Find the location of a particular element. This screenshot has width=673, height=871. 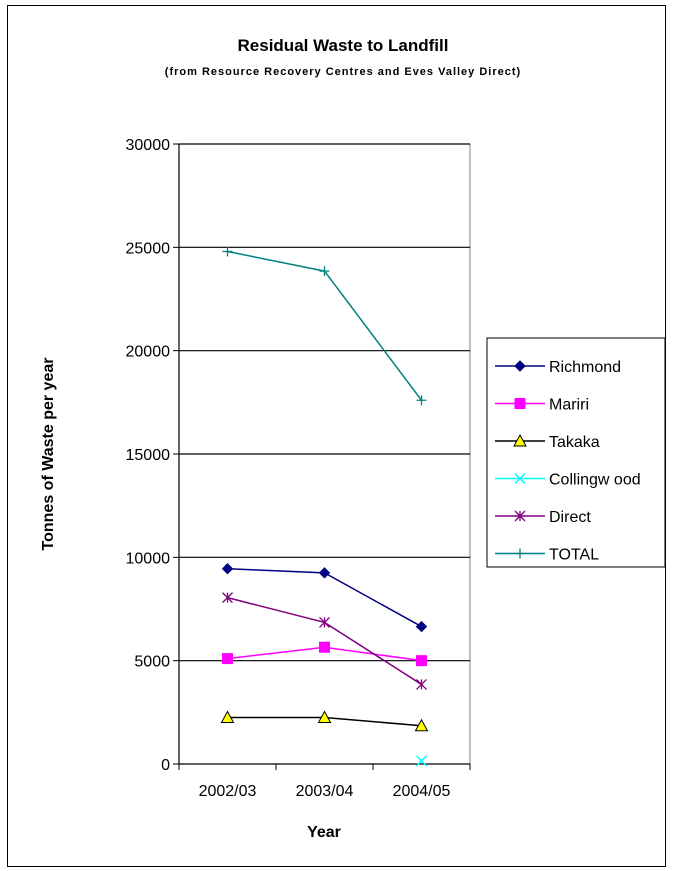

y-tick-label: 0 is located at coordinates (165, 765).